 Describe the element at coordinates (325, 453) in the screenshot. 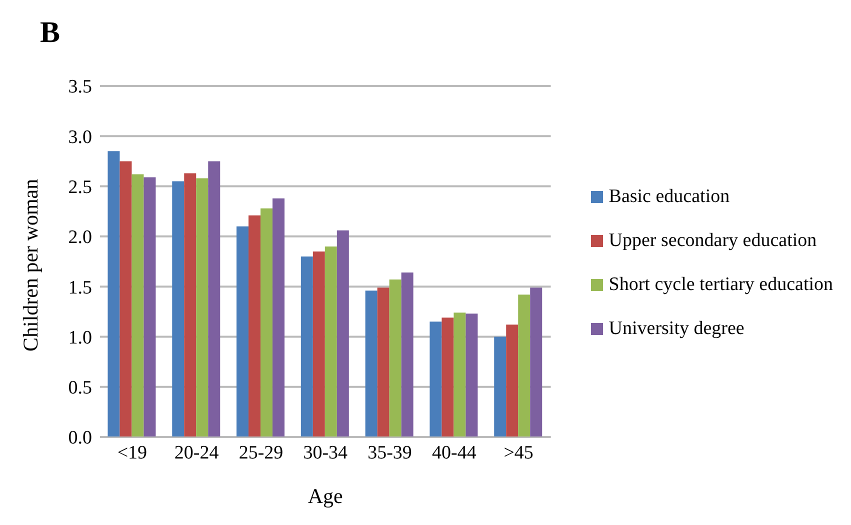

I see `x-tick-label: 30-34` at that location.